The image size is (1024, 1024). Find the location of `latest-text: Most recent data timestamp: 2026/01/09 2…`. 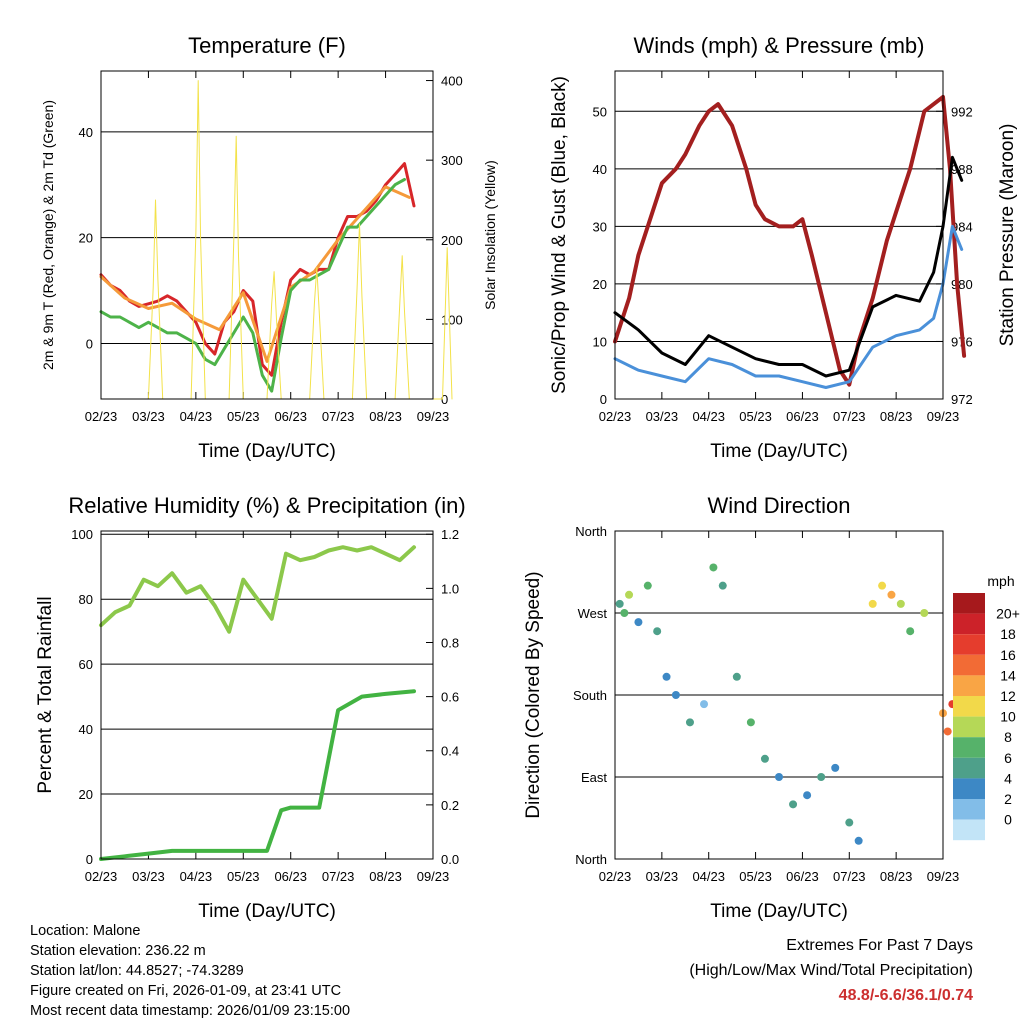

latest-text: Most recent data timestamp: 2026/01/09 2… is located at coordinates (190, 1011).